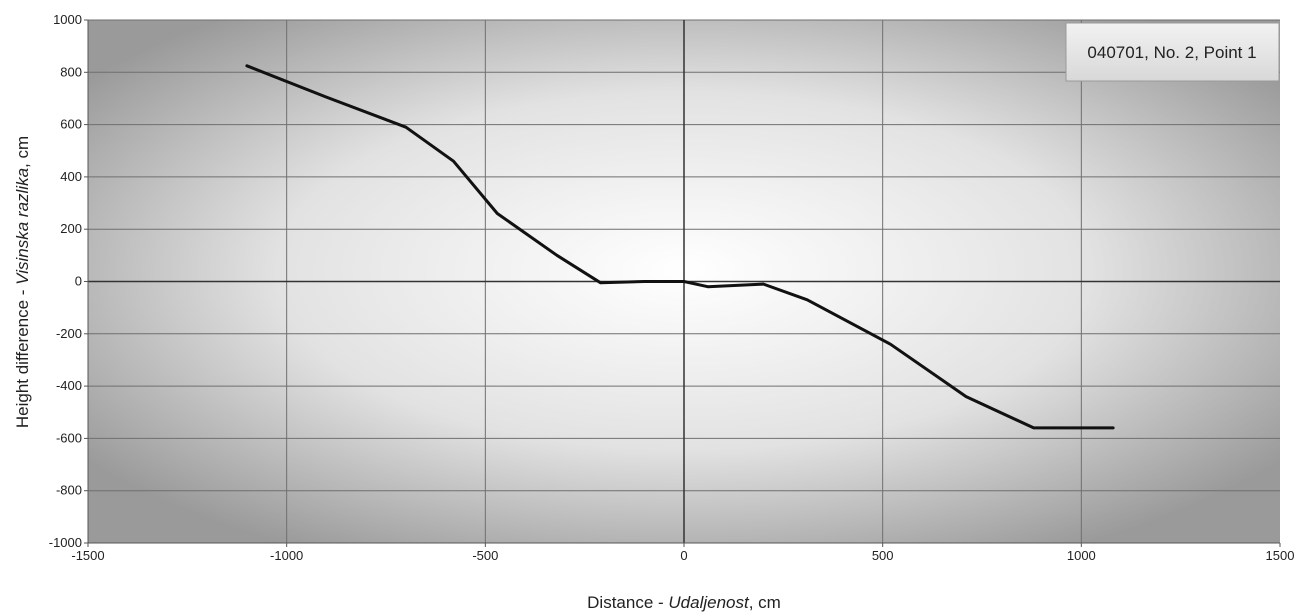 This screenshot has width=1299, height=616. Describe the element at coordinates (65, 281) in the screenshot. I see `y-tick-labels: -1000 -800 -600 -400 -200 0 200 400 600 800 1000` at that location.